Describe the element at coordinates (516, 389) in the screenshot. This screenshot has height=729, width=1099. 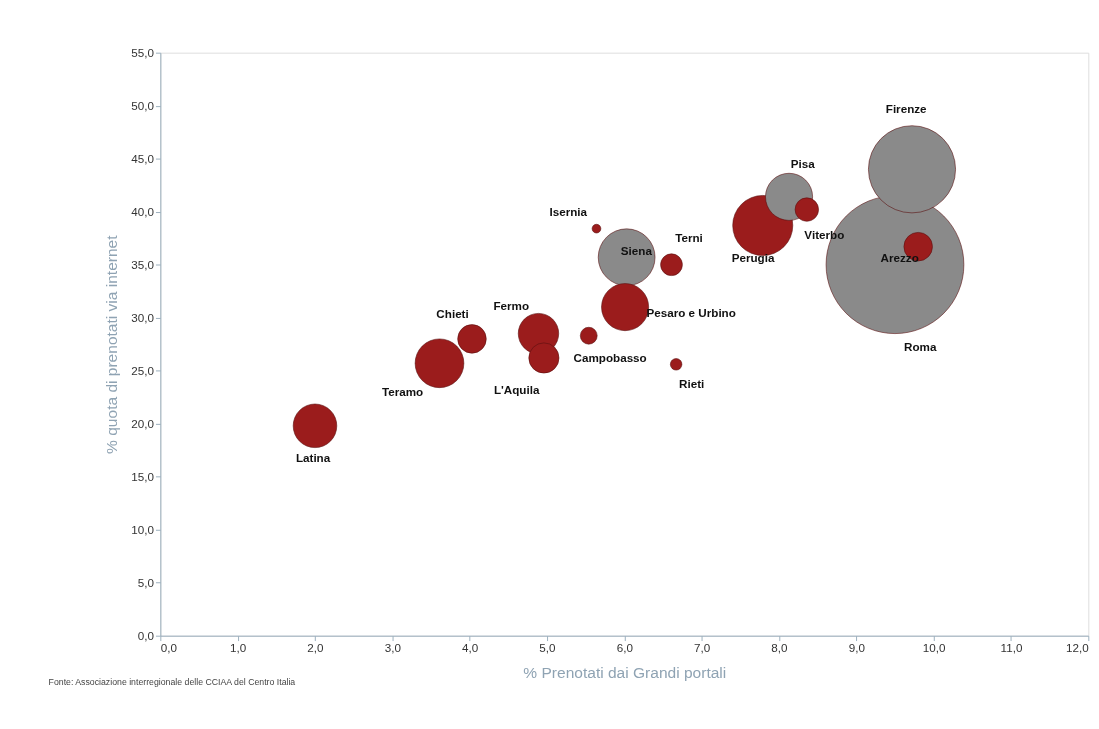
I see `annotation: L'Aquila` at that location.